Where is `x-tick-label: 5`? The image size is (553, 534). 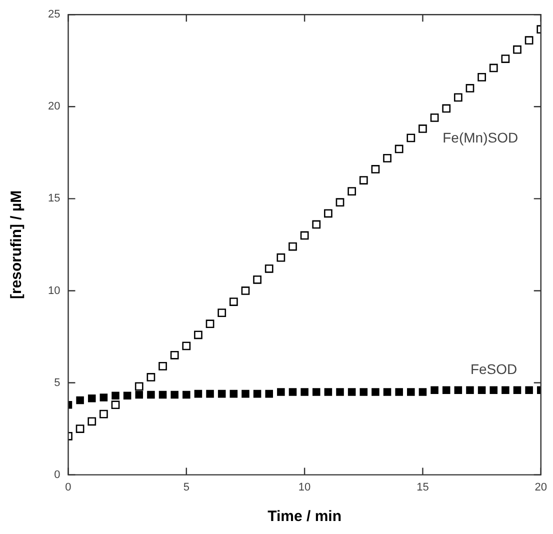 x-tick-label: 5 is located at coordinates (186, 487).